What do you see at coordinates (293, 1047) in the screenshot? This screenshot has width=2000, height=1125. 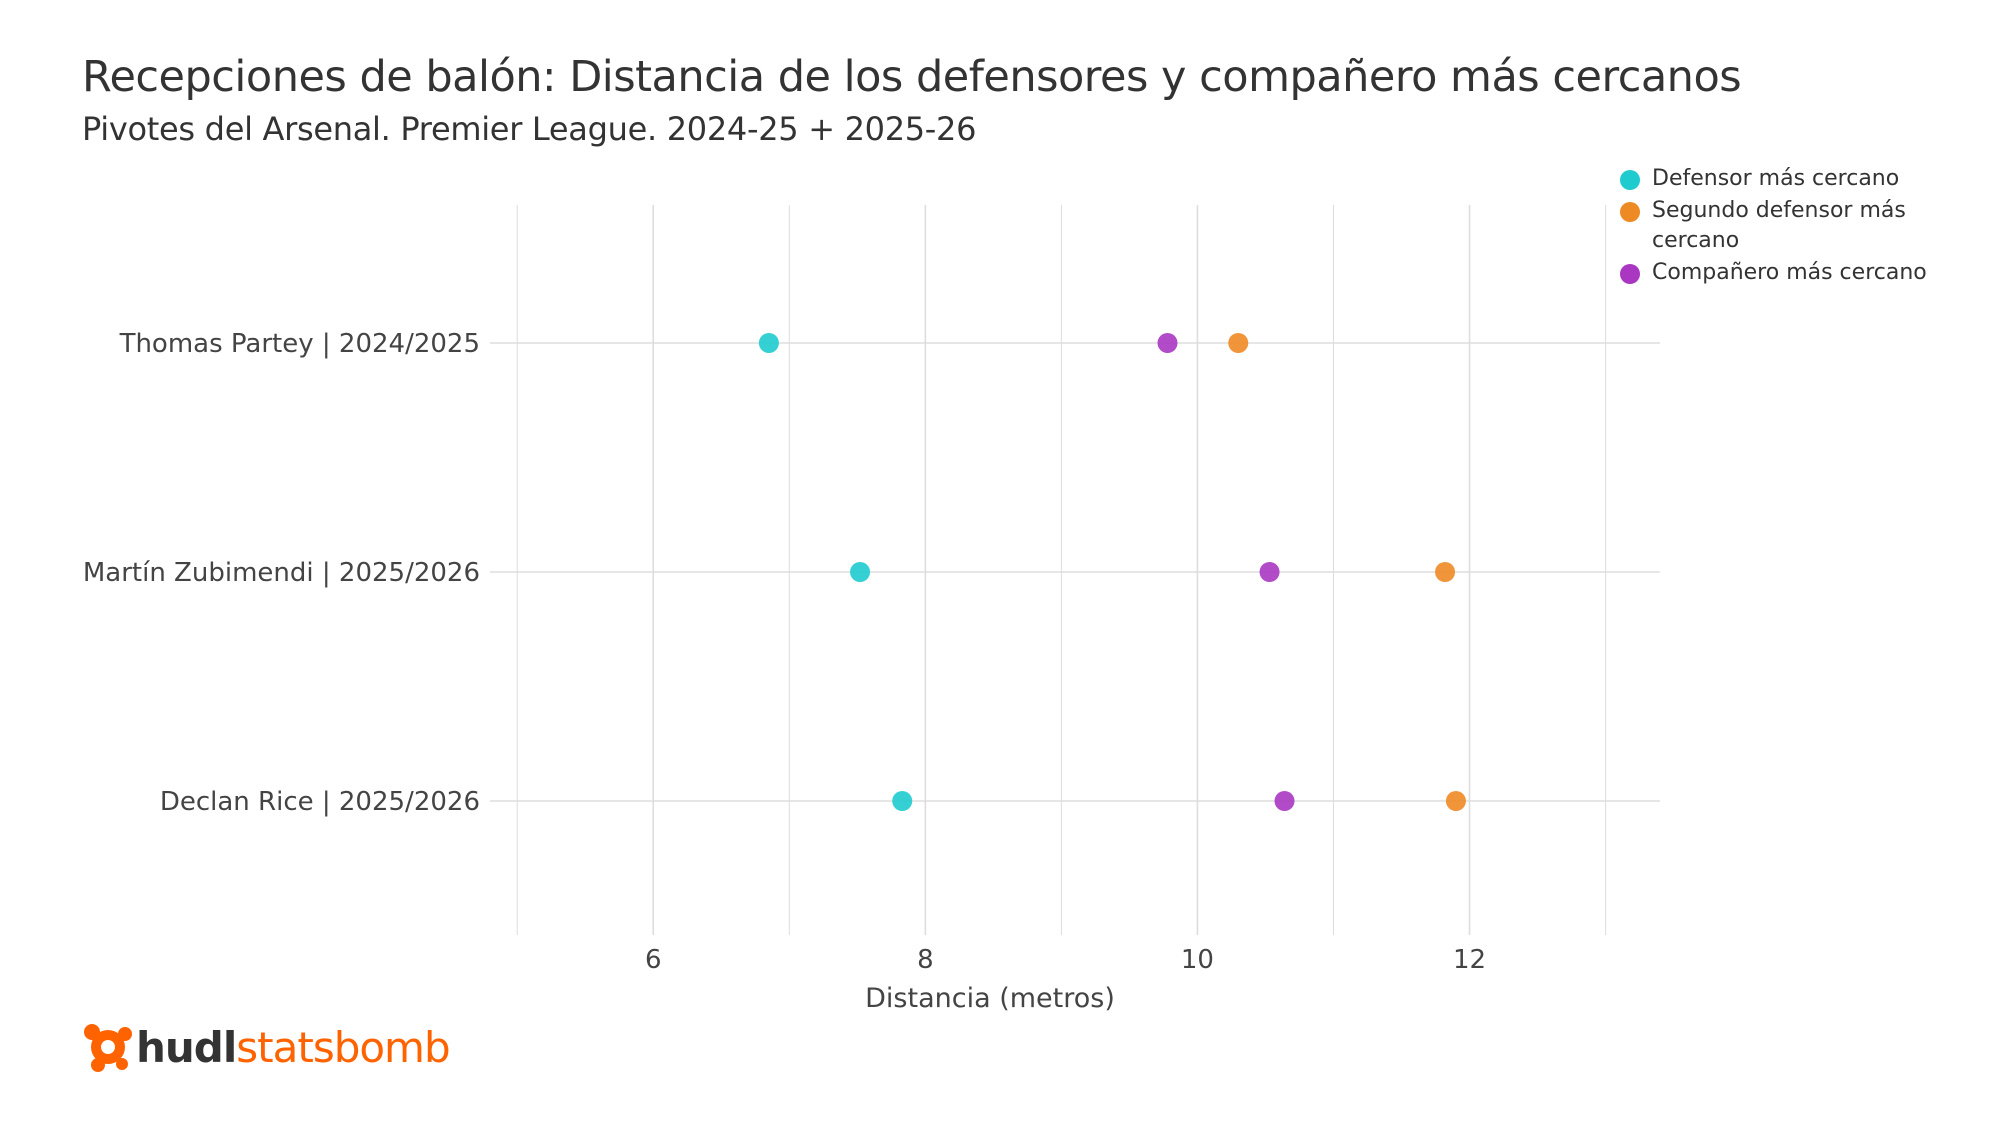 I see `logo-wordmark: hudlstatsbomb` at bounding box center [293, 1047].